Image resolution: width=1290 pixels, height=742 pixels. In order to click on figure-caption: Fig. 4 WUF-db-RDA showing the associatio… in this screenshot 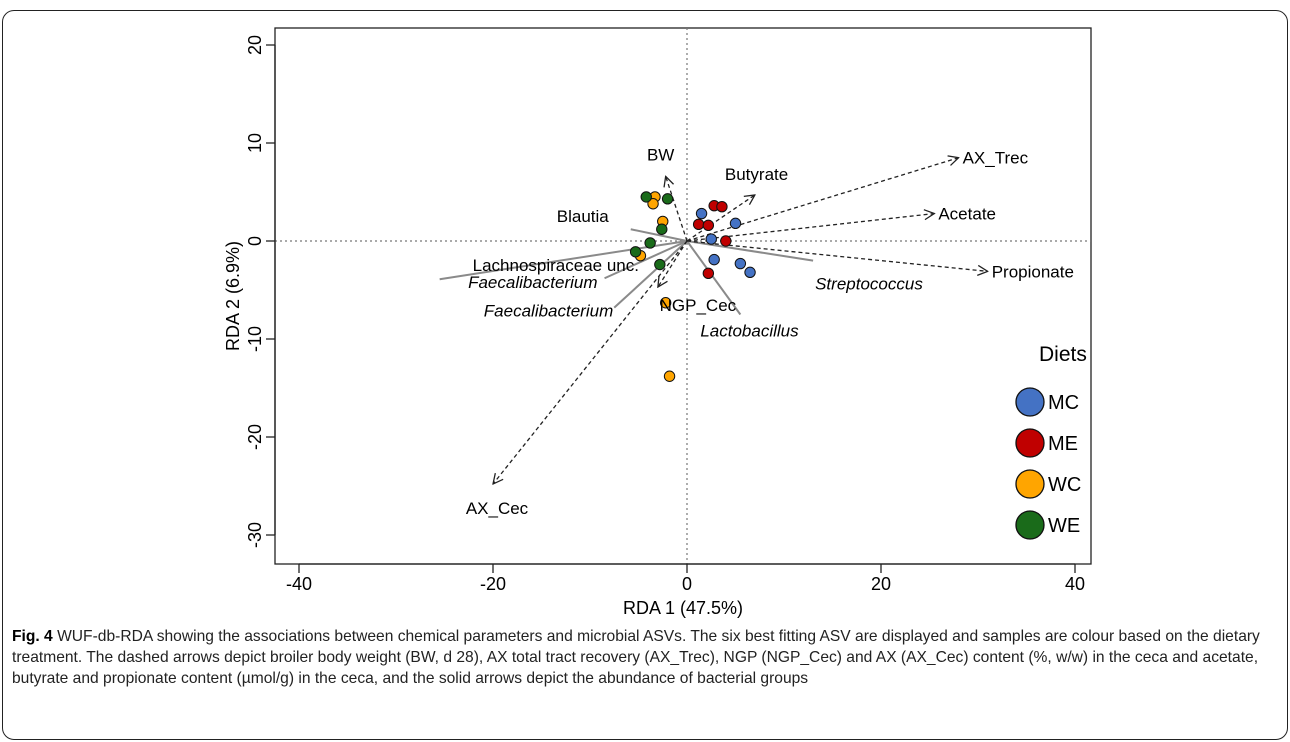, I will do `click(643, 657)`.